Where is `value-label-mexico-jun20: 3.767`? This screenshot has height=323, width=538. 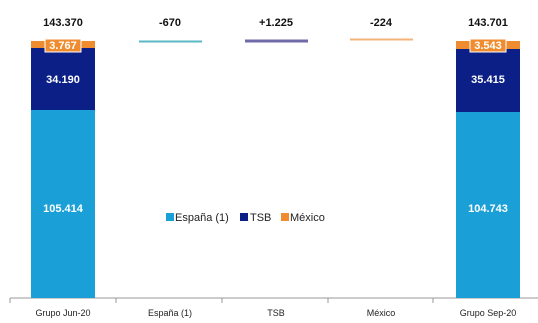 value-label-mexico-jun20: 3.767 is located at coordinates (63, 46).